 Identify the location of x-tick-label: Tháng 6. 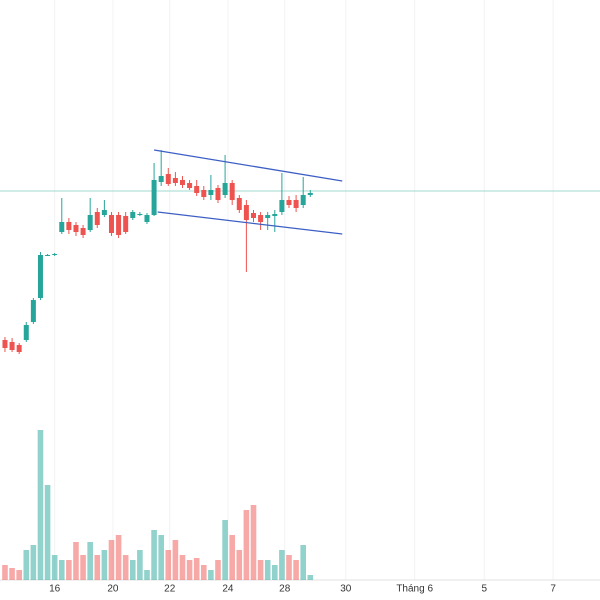
(414, 589).